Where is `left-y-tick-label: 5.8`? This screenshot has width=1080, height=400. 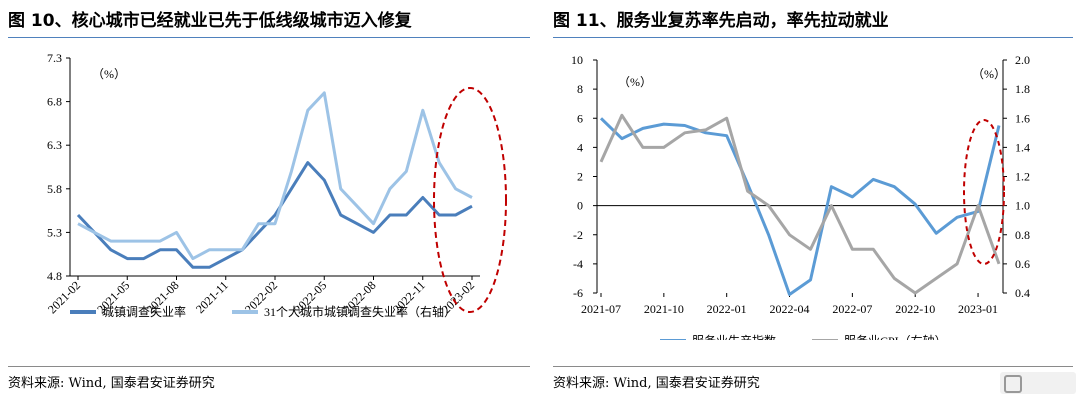 left-y-tick-label: 5.8 is located at coordinates (54, 189).